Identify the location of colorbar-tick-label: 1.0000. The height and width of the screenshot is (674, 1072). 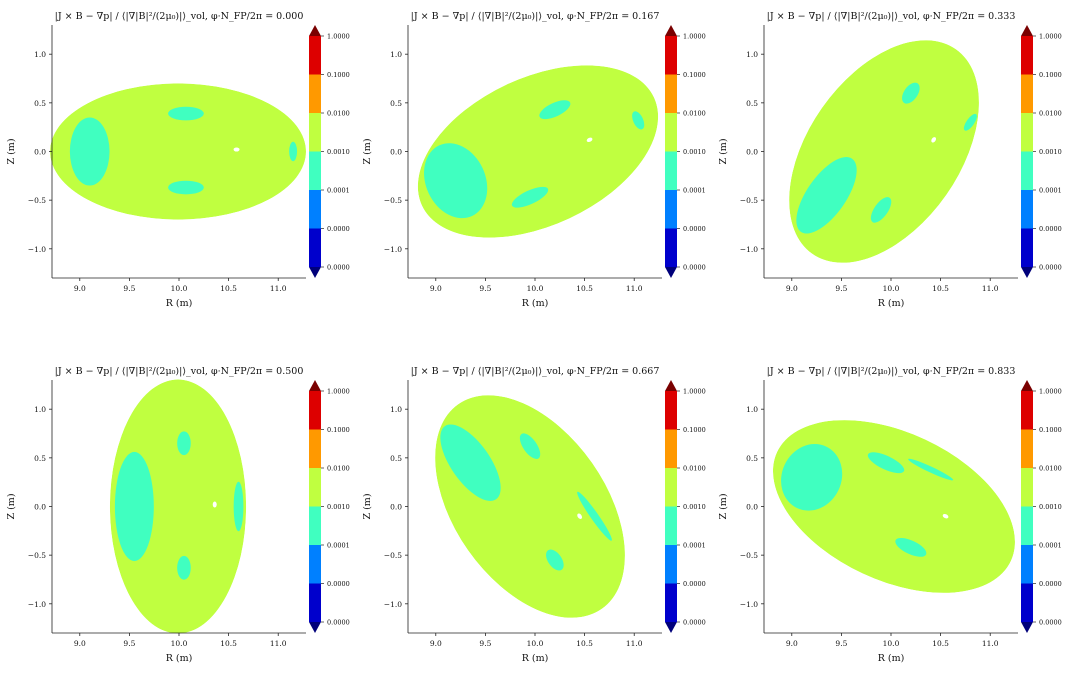
(694, 37).